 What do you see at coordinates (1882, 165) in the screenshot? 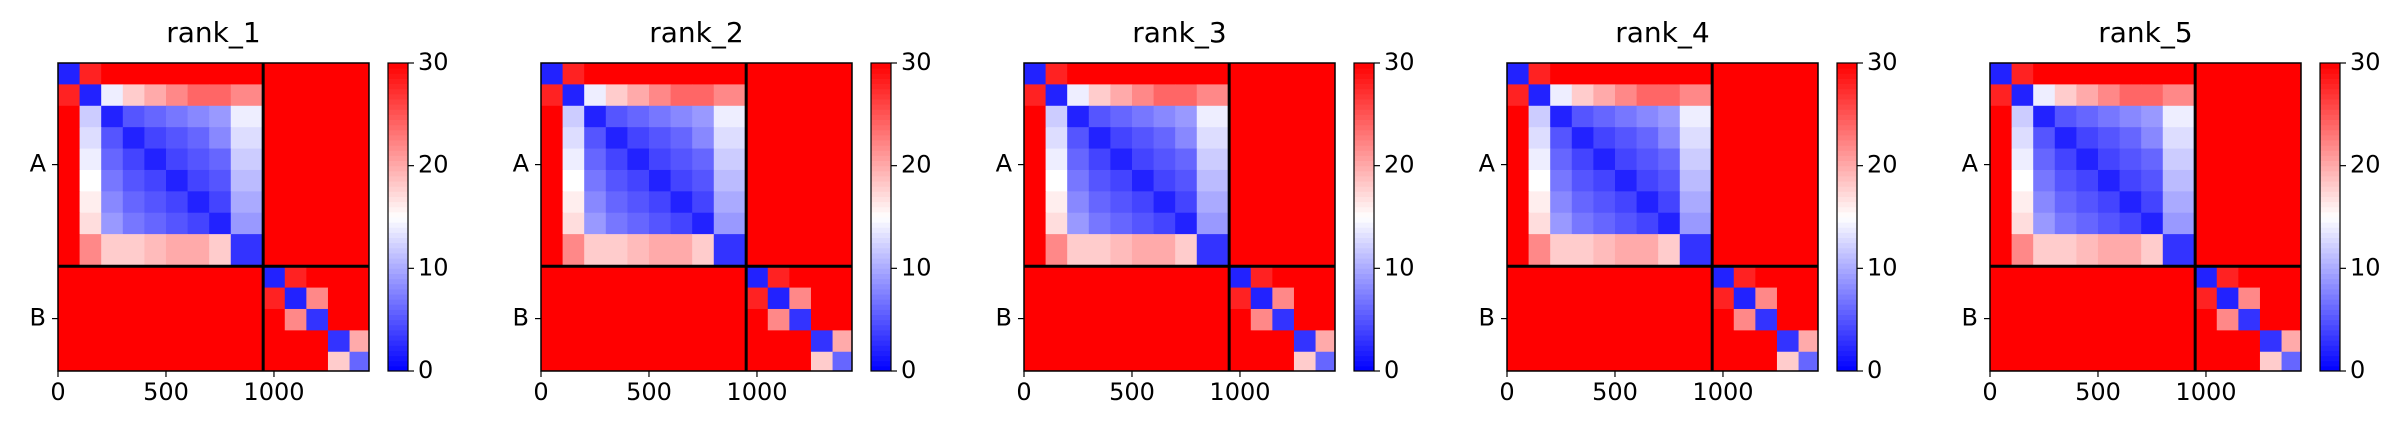
I see `colorbar-tick-label: 20` at bounding box center [1882, 165].